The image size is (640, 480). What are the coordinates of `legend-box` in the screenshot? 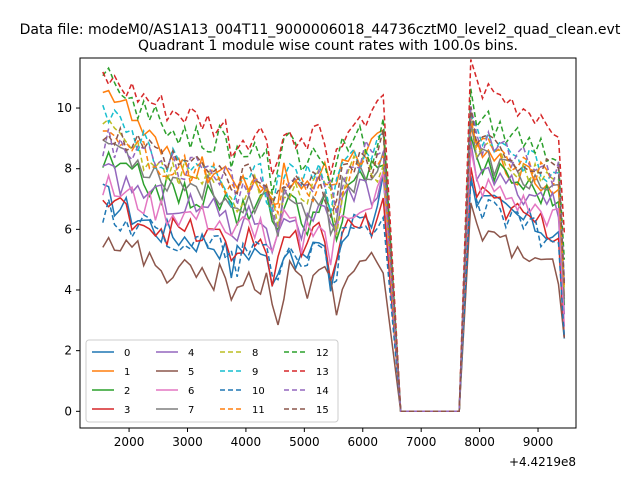 It's located at (212, 381).